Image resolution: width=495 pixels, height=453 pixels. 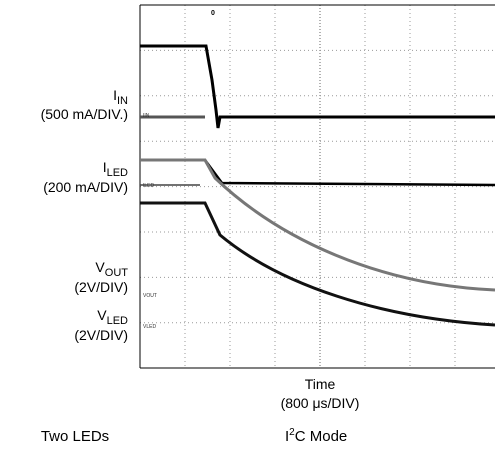 What do you see at coordinates (149, 327) in the screenshot?
I see `trace-tag: VLED` at bounding box center [149, 327].